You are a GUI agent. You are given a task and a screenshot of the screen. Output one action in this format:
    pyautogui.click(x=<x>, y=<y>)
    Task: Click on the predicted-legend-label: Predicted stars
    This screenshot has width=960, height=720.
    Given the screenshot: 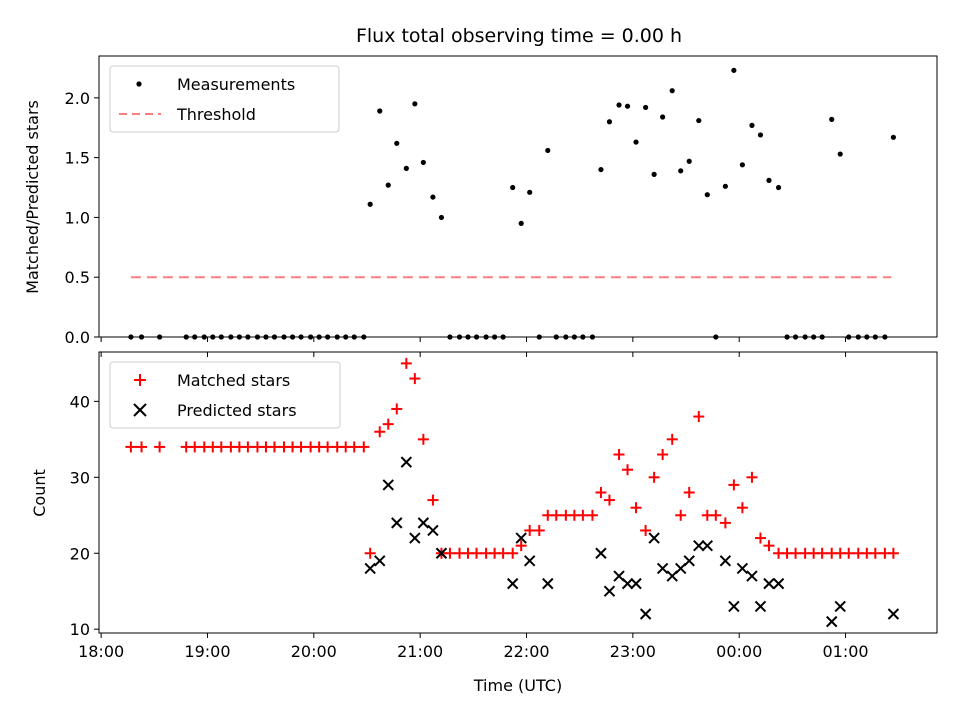 What is the action you would take?
    pyautogui.click(x=237, y=410)
    